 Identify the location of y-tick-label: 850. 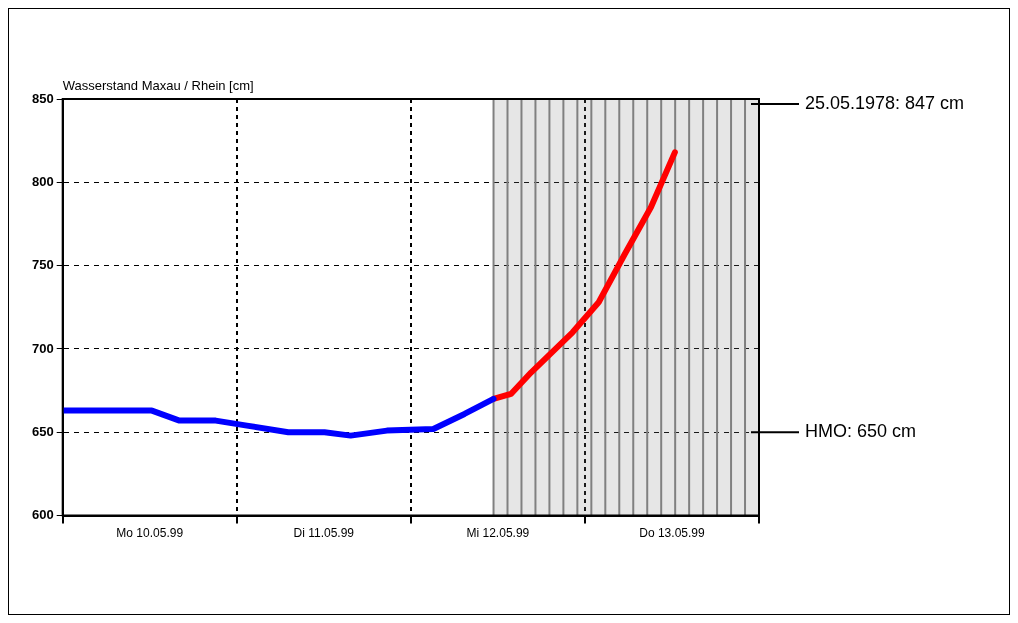
(42, 98).